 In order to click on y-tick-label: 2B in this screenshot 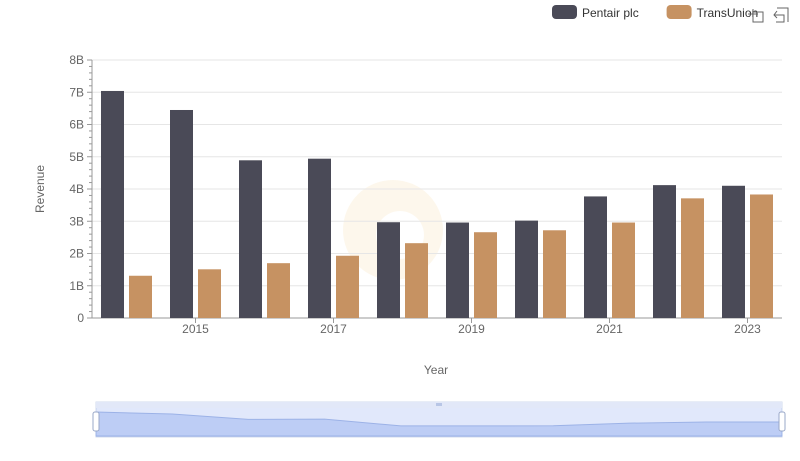, I will do `click(76, 254)`.